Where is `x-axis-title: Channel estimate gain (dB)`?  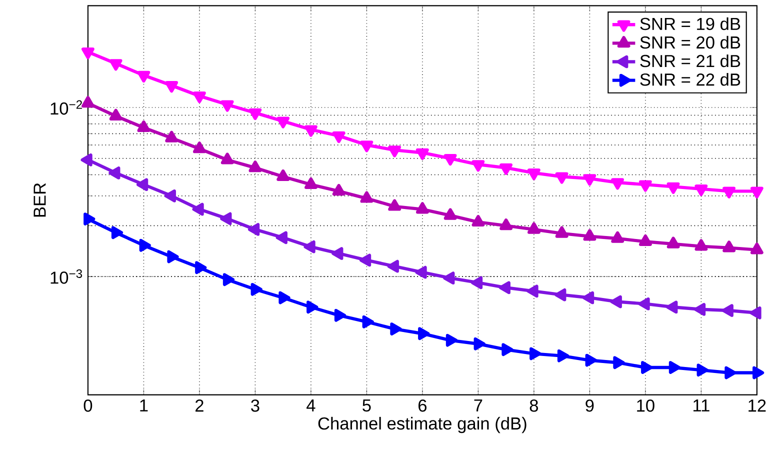
x-axis-title: Channel estimate gain (dB) is located at coordinates (422, 425).